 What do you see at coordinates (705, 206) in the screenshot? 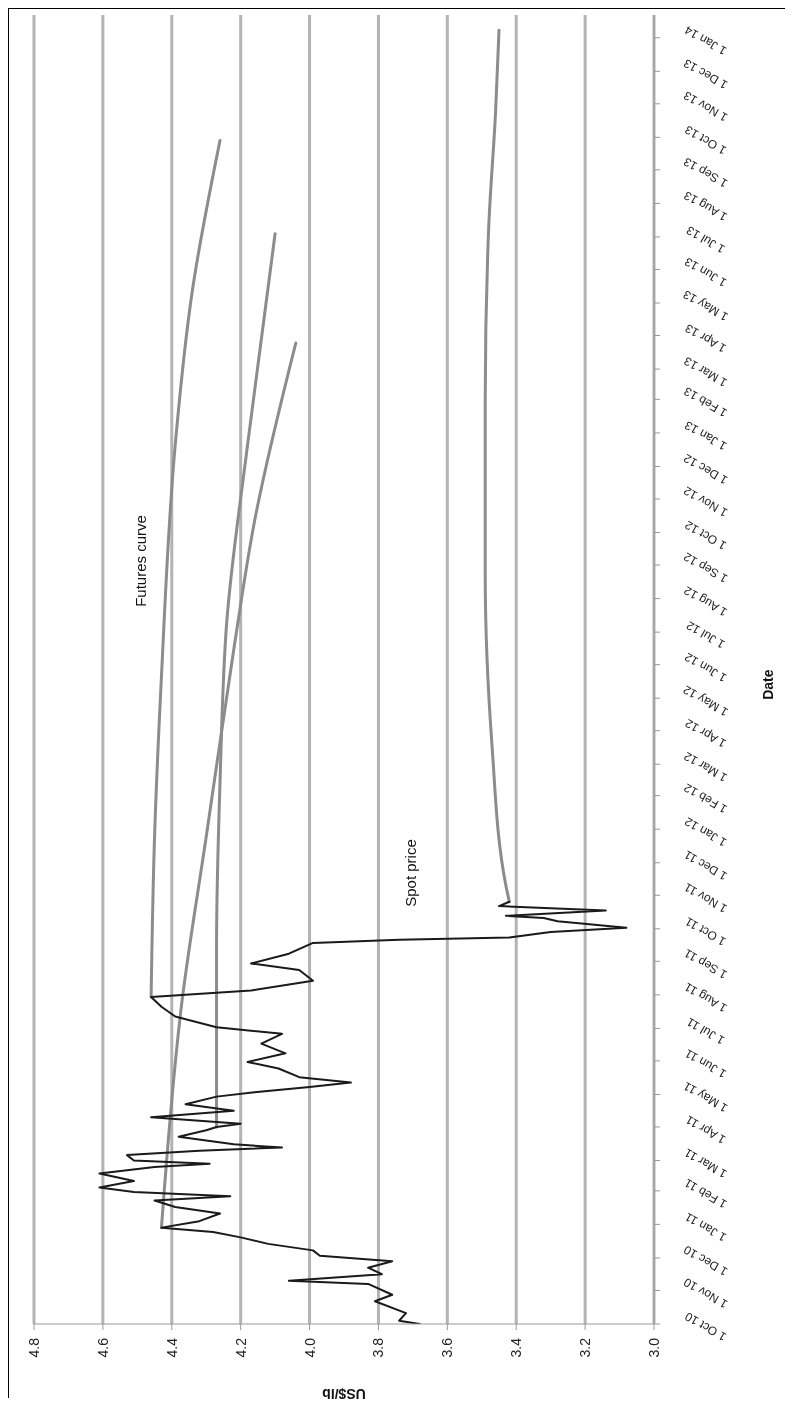
I see `y-tick-label: 1 Aug 13` at bounding box center [705, 206].